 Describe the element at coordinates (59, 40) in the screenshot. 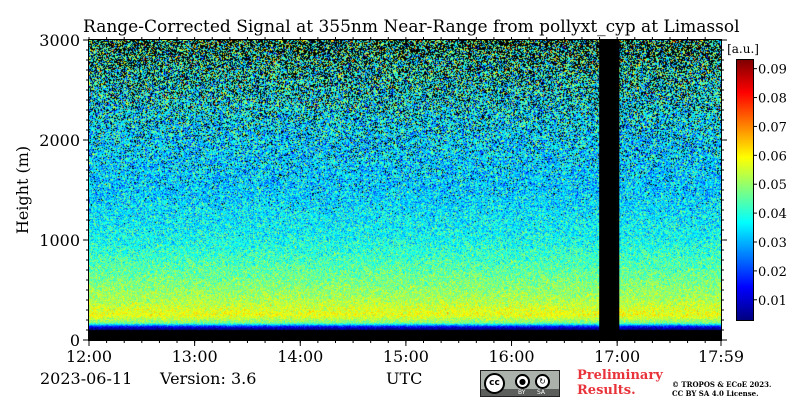

I see `y-tick-label: 3000` at that location.